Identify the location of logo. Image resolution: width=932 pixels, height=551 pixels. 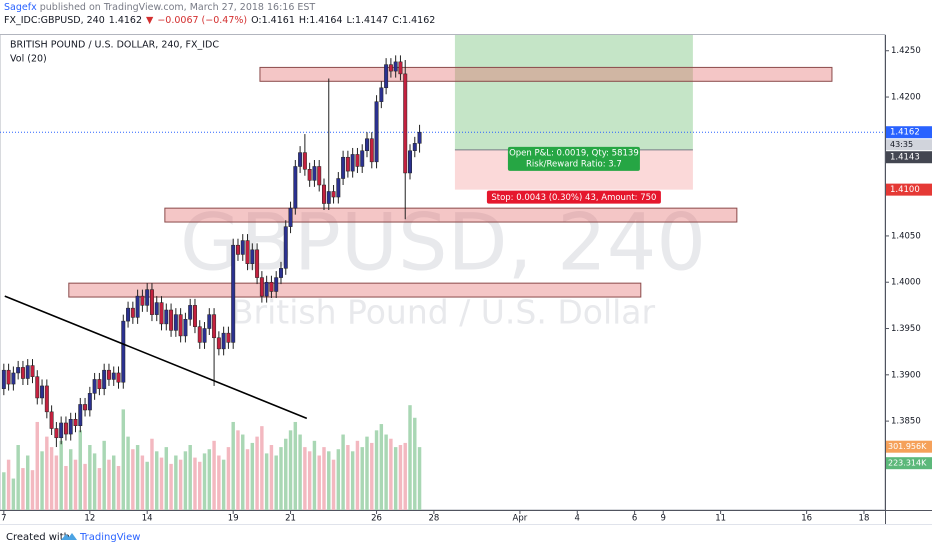
(69, 536).